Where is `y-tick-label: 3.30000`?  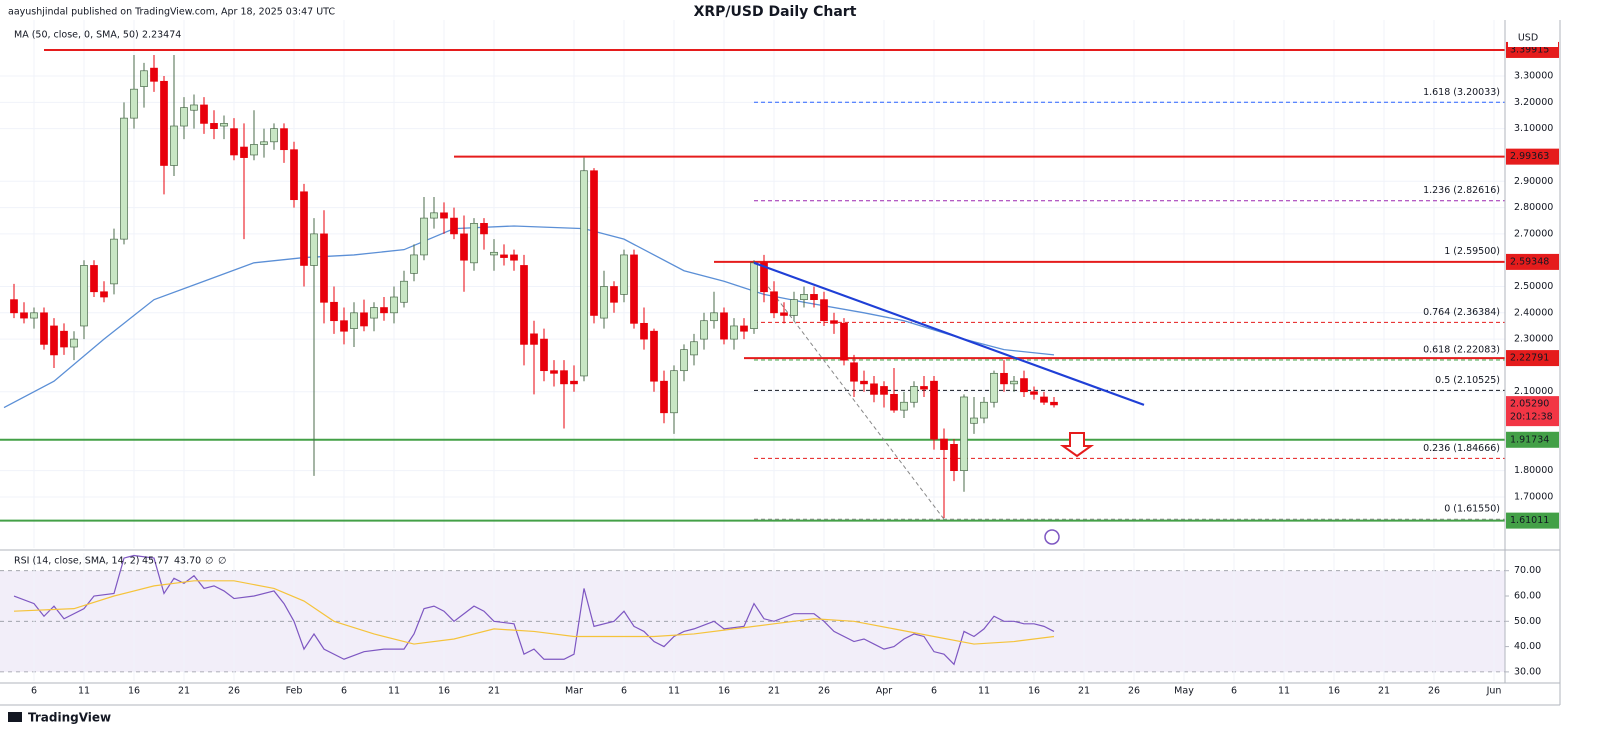
y-tick-label: 3.30000 is located at coordinates (1533, 76).